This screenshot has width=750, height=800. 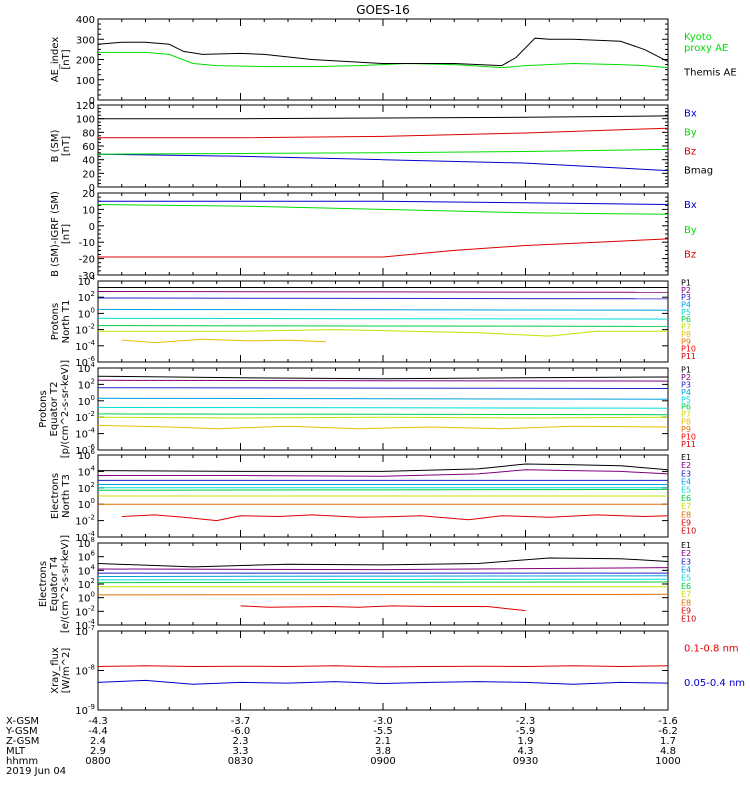 What do you see at coordinates (85, 330) in the screenshot?
I see `y-tick-label: 10-2` at bounding box center [85, 330].